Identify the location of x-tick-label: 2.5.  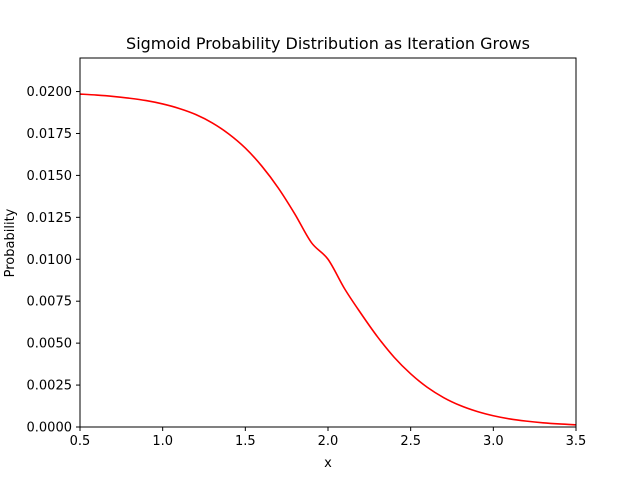
(410, 441).